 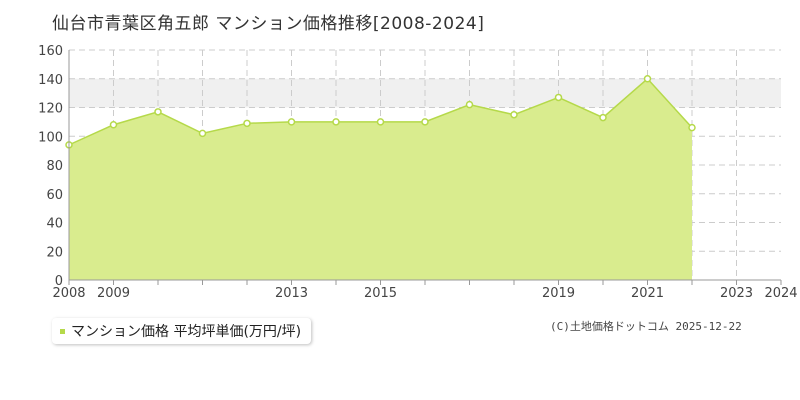 What do you see at coordinates (646, 326) in the screenshot?
I see `credit-text: (C)土地価格ドットコム 2025-12-22` at bounding box center [646, 326].